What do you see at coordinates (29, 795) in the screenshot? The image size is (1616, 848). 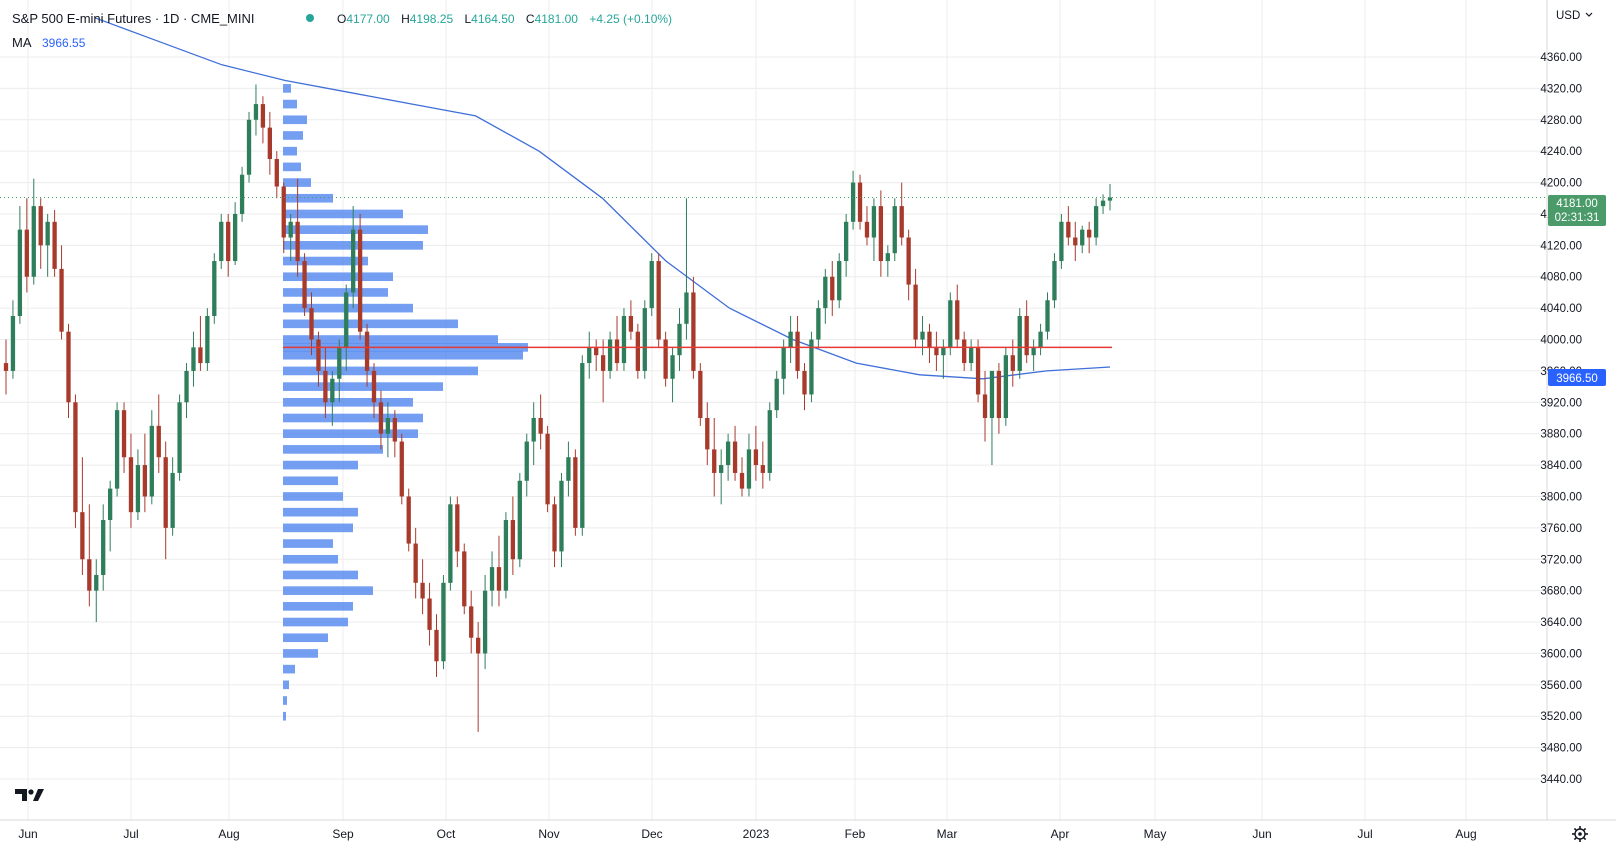 I see `tradingview-logo-icon` at bounding box center [29, 795].